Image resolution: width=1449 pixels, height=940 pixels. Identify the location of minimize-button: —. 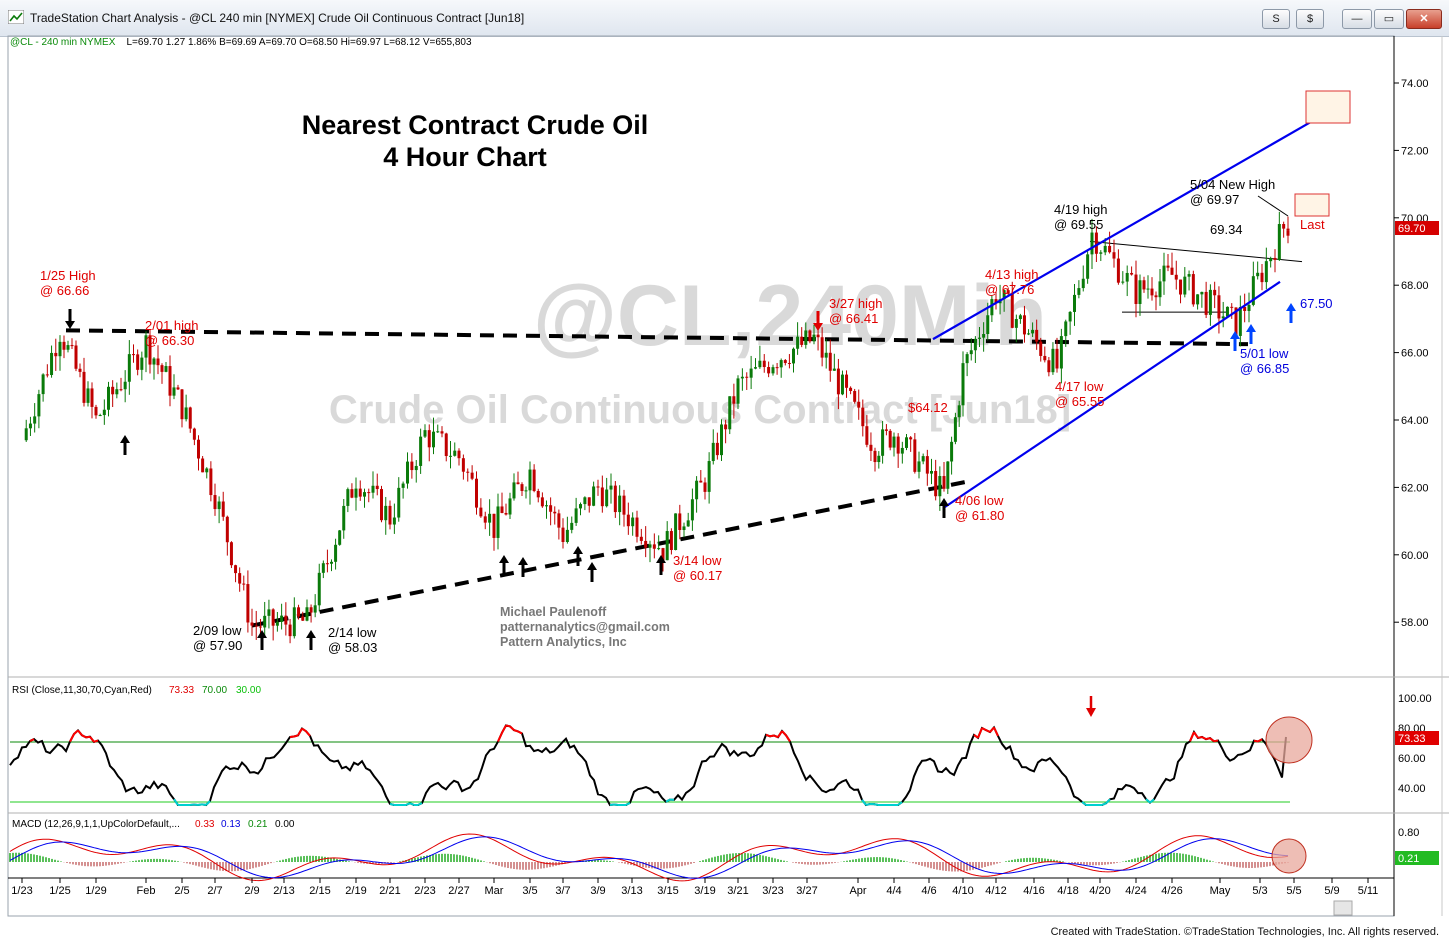
(1357, 19).